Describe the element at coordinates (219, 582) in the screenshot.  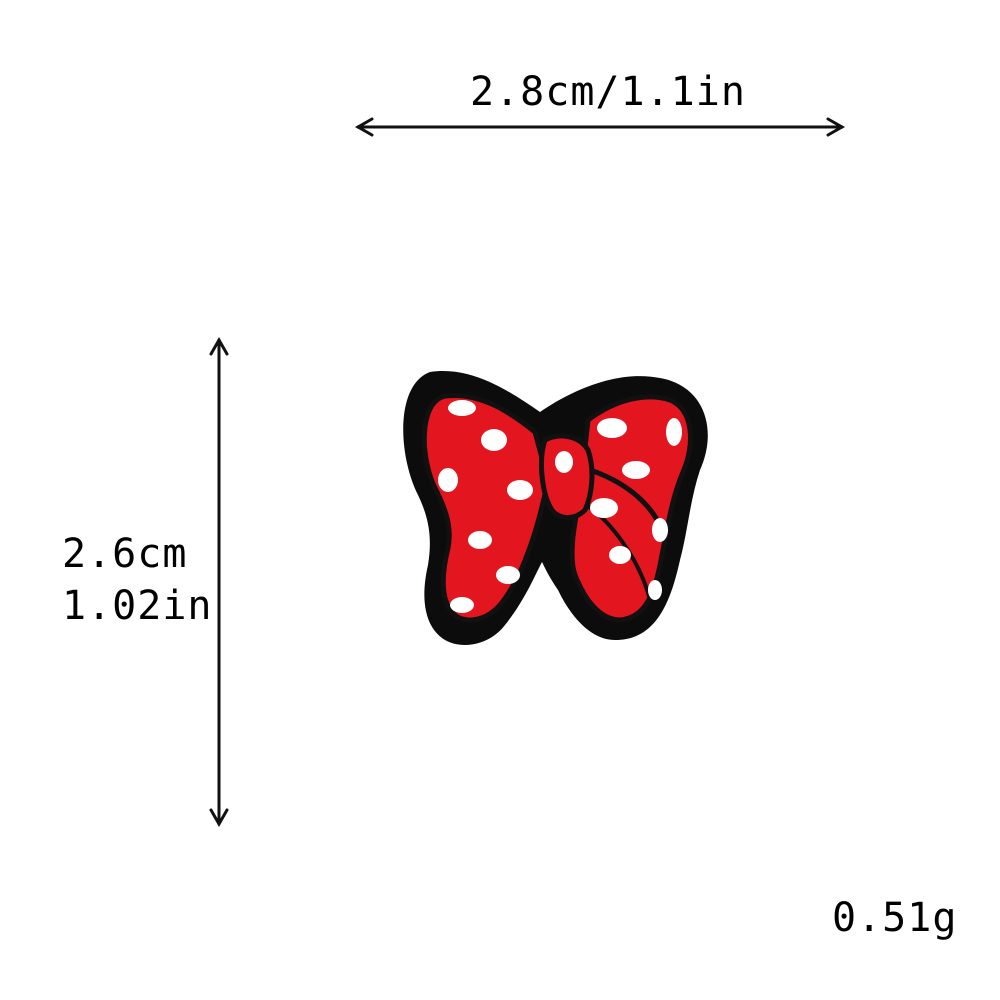
I see `height-arrow` at that location.